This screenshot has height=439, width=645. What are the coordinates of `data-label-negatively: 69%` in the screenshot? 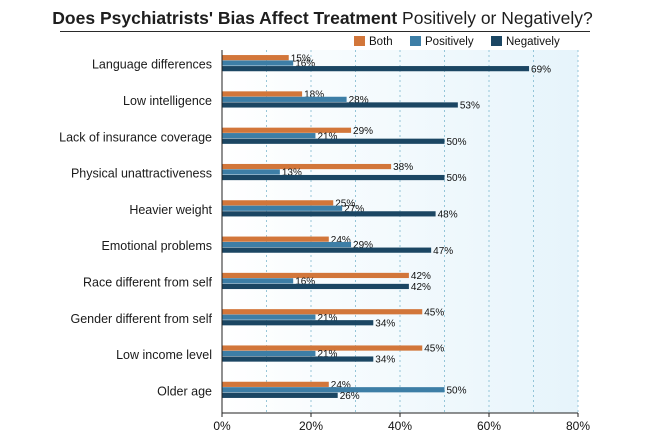 It's located at (541, 69).